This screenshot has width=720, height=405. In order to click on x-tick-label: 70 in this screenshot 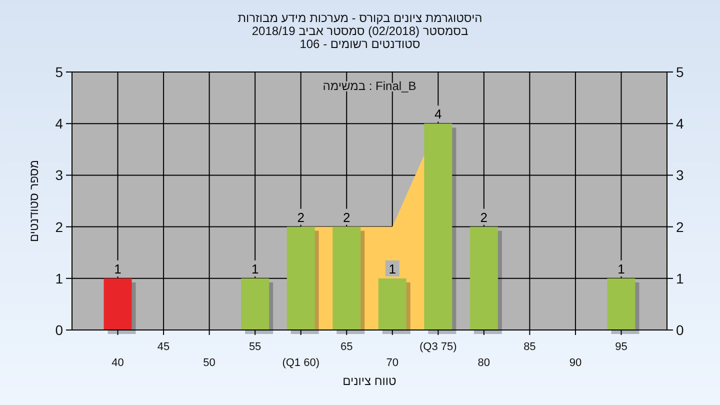, I will do `click(392, 363)`.